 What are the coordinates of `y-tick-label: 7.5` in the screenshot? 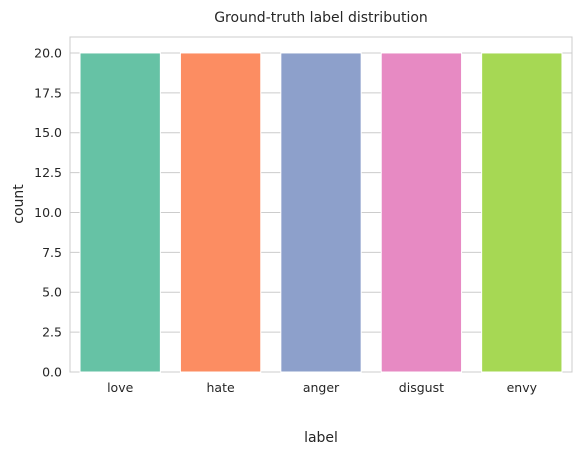 It's located at (52, 252).